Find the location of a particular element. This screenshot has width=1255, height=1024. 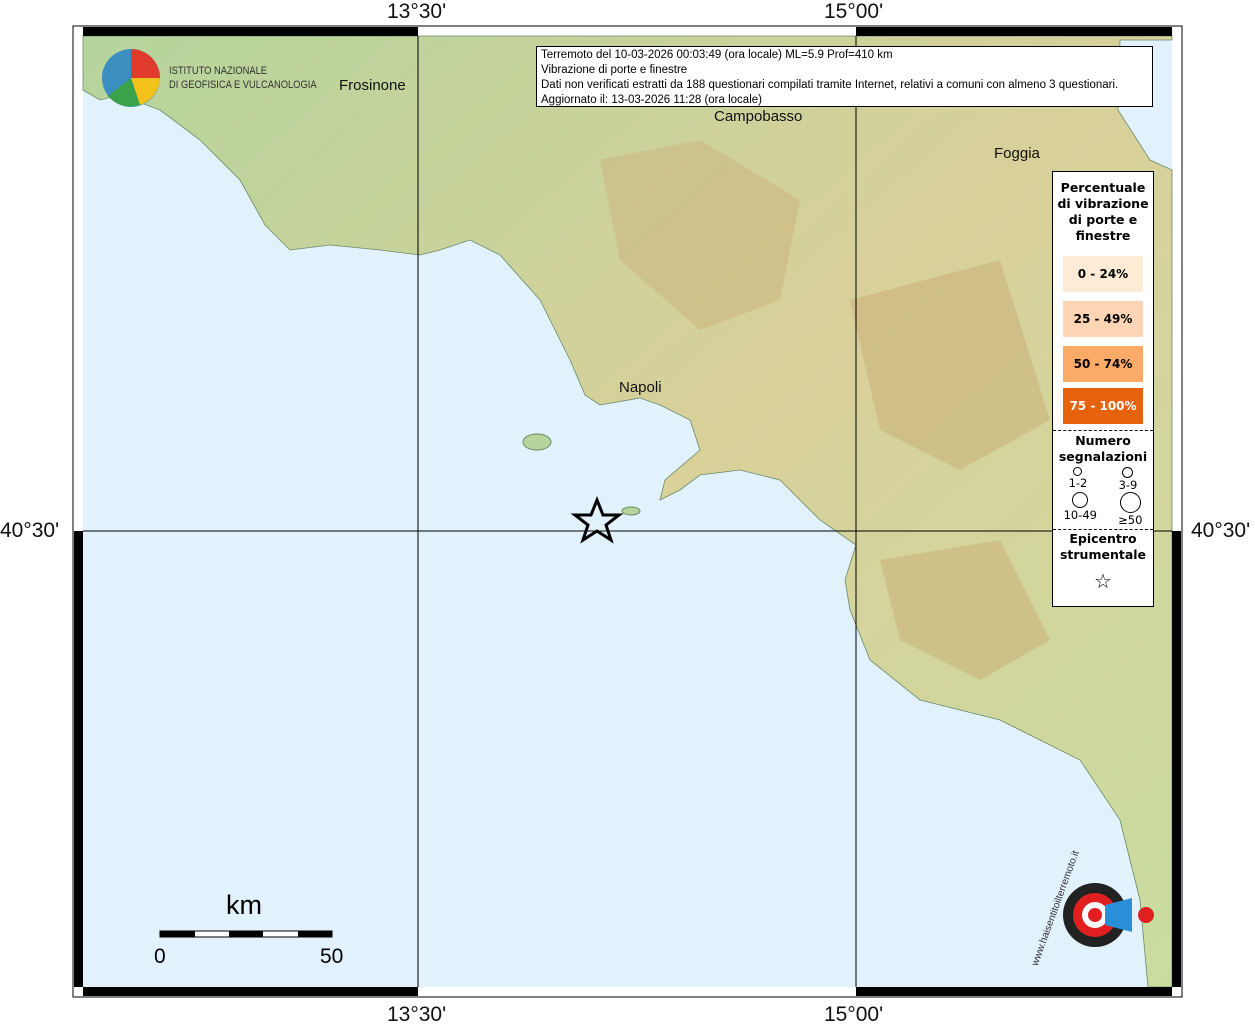

scale-unit: km is located at coordinates (244, 905).